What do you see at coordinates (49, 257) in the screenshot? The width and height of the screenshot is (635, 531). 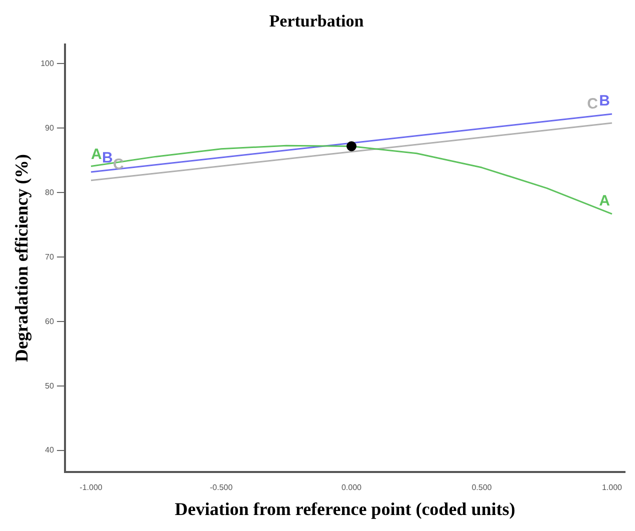 I see `y-tick-label: 70` at bounding box center [49, 257].